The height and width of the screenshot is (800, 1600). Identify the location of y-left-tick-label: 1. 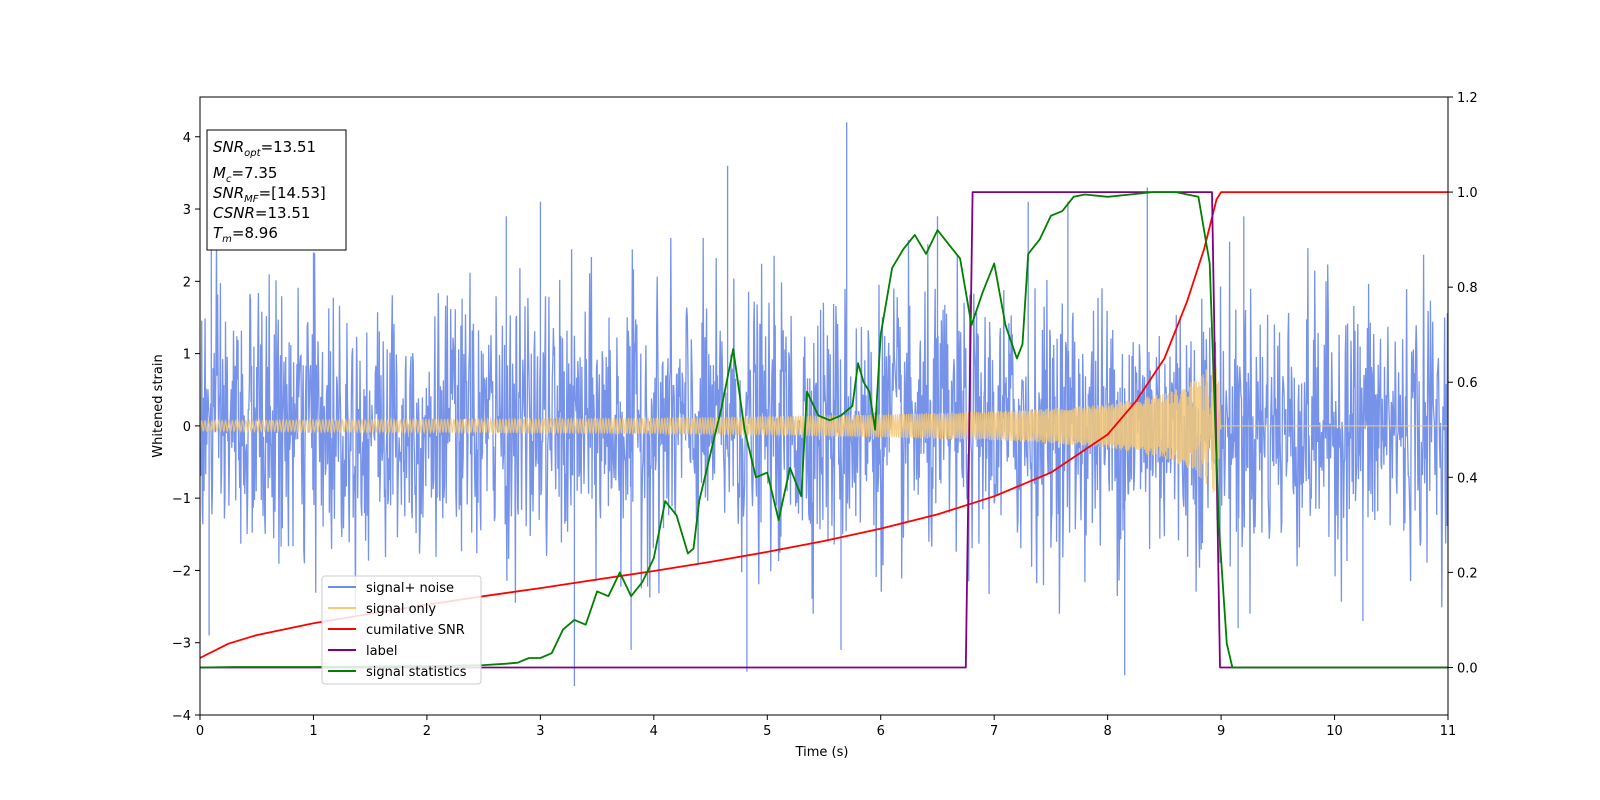
(187, 355).